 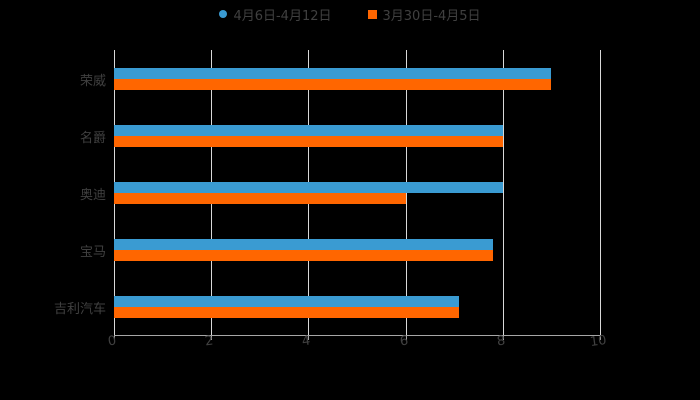 What do you see at coordinates (357, 335) in the screenshot?
I see `x-axis-line` at bounding box center [357, 335].